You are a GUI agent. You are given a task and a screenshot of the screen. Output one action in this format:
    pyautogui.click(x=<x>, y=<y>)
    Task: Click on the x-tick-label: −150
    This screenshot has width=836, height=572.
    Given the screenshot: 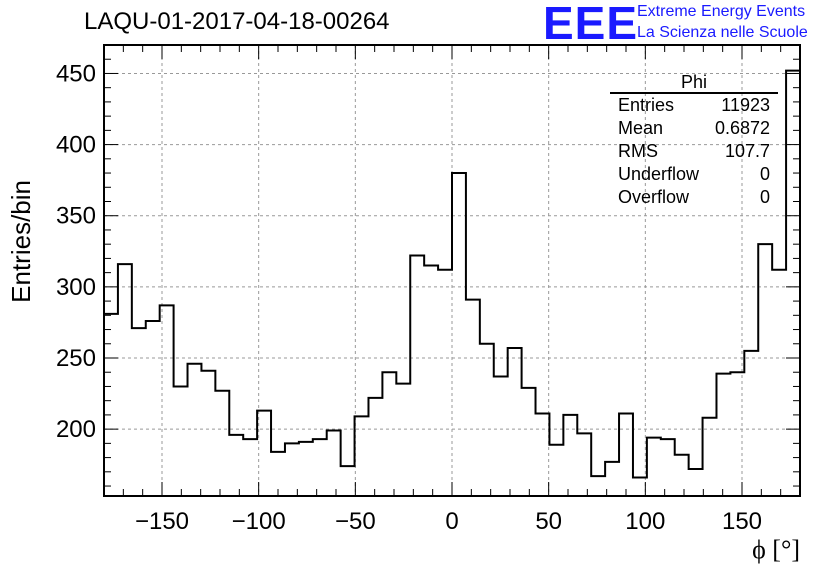 What is the action you would take?
    pyautogui.click(x=162, y=521)
    